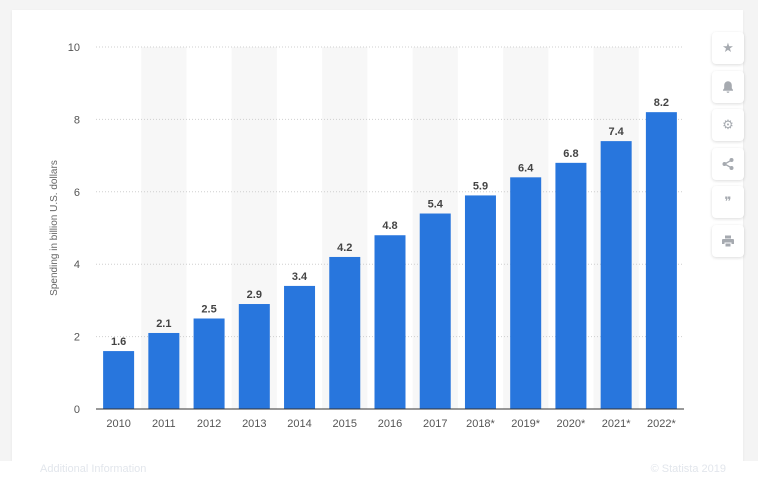 This screenshot has width=758, height=477. What do you see at coordinates (300, 277) in the screenshot?
I see `bar-value-label: 3.4` at bounding box center [300, 277].